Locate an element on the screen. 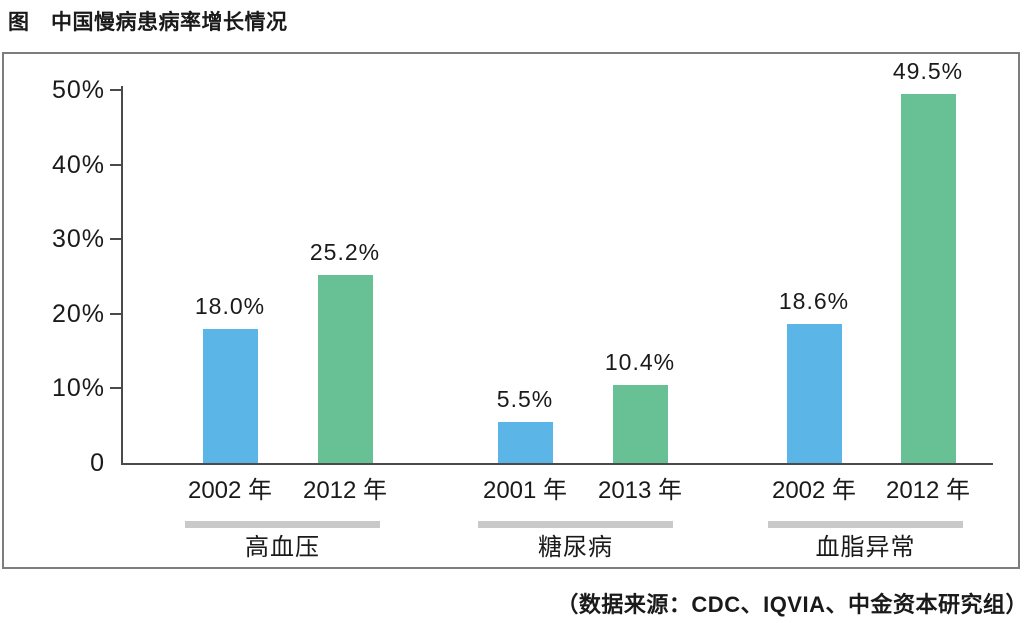 The image size is (1031, 623). chart-title: 图 中国慢病患病率增长情况 is located at coordinates (148, 22).